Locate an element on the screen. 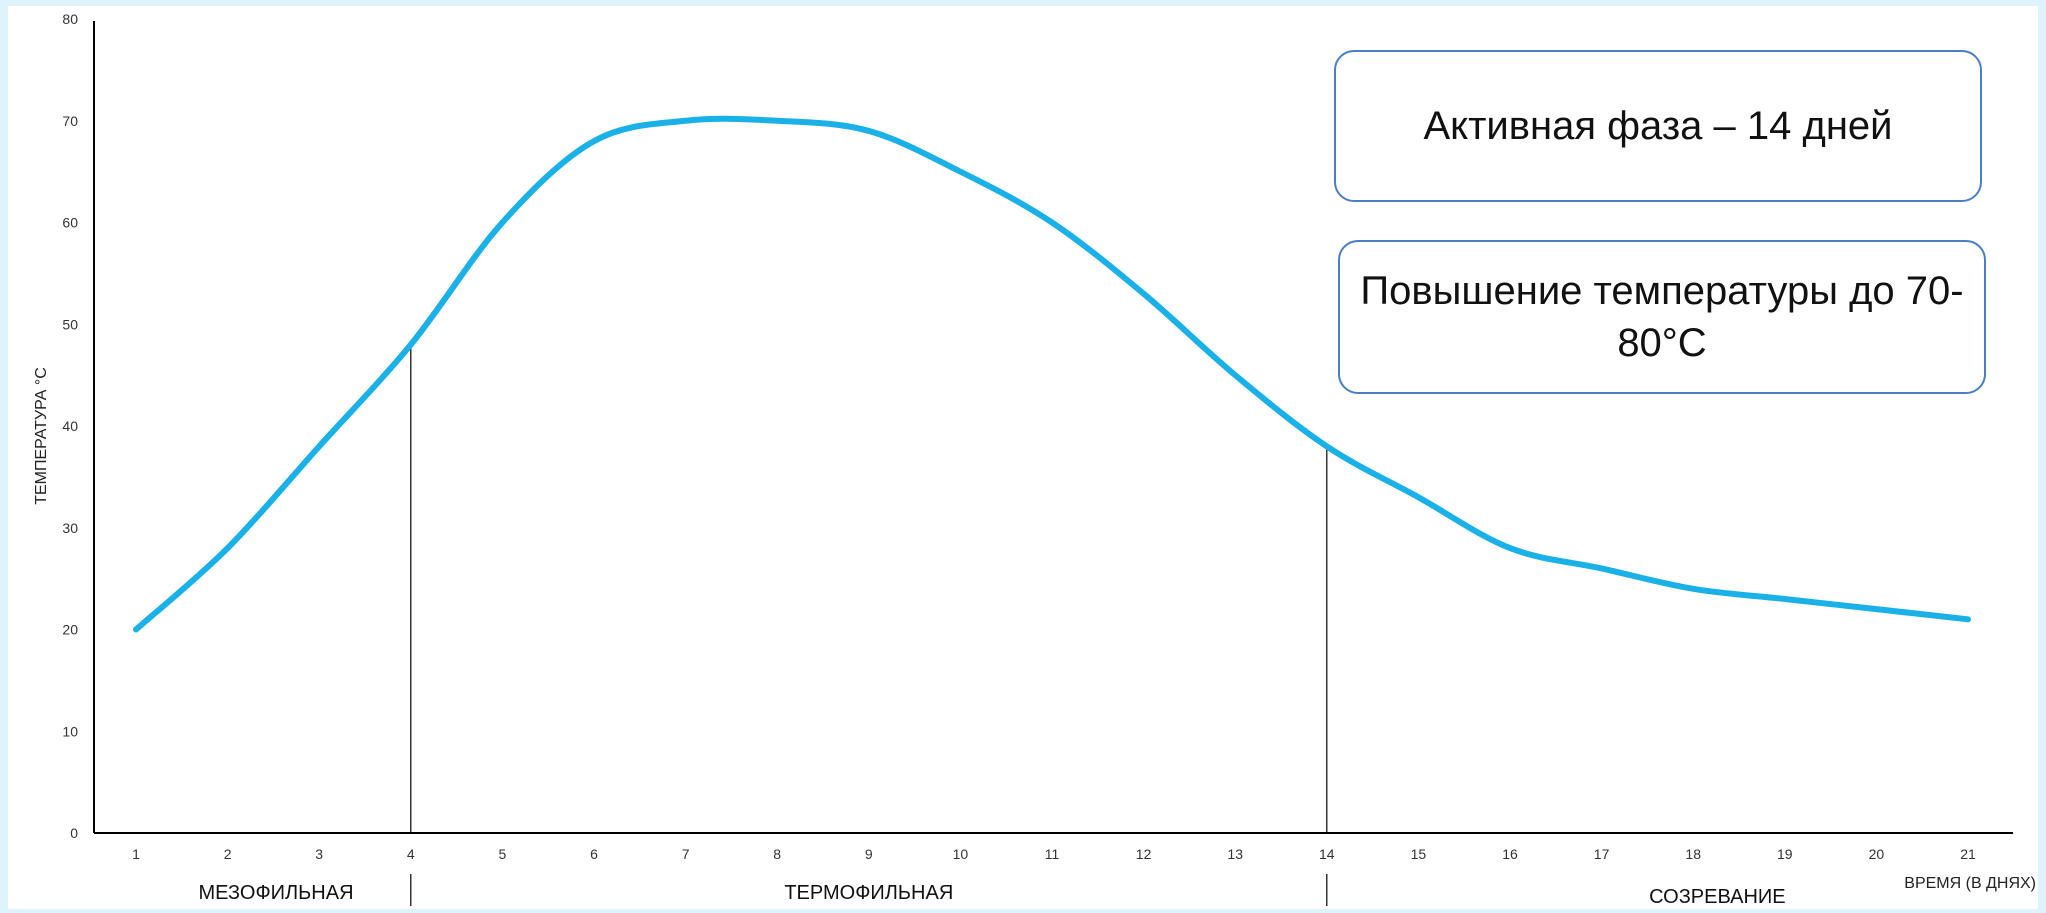 This screenshot has width=2046, height=913. y-tick-label: 70 is located at coordinates (70, 121).